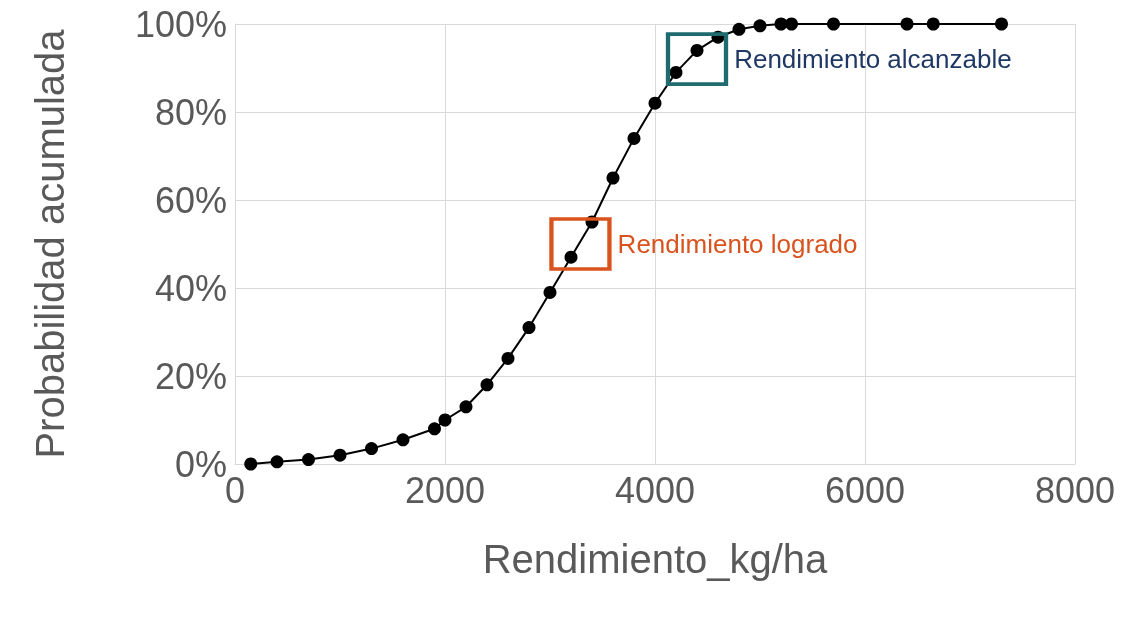 The image size is (1130, 631). Describe the element at coordinates (190, 288) in the screenshot. I see `y-tick-label: 40%` at that location.